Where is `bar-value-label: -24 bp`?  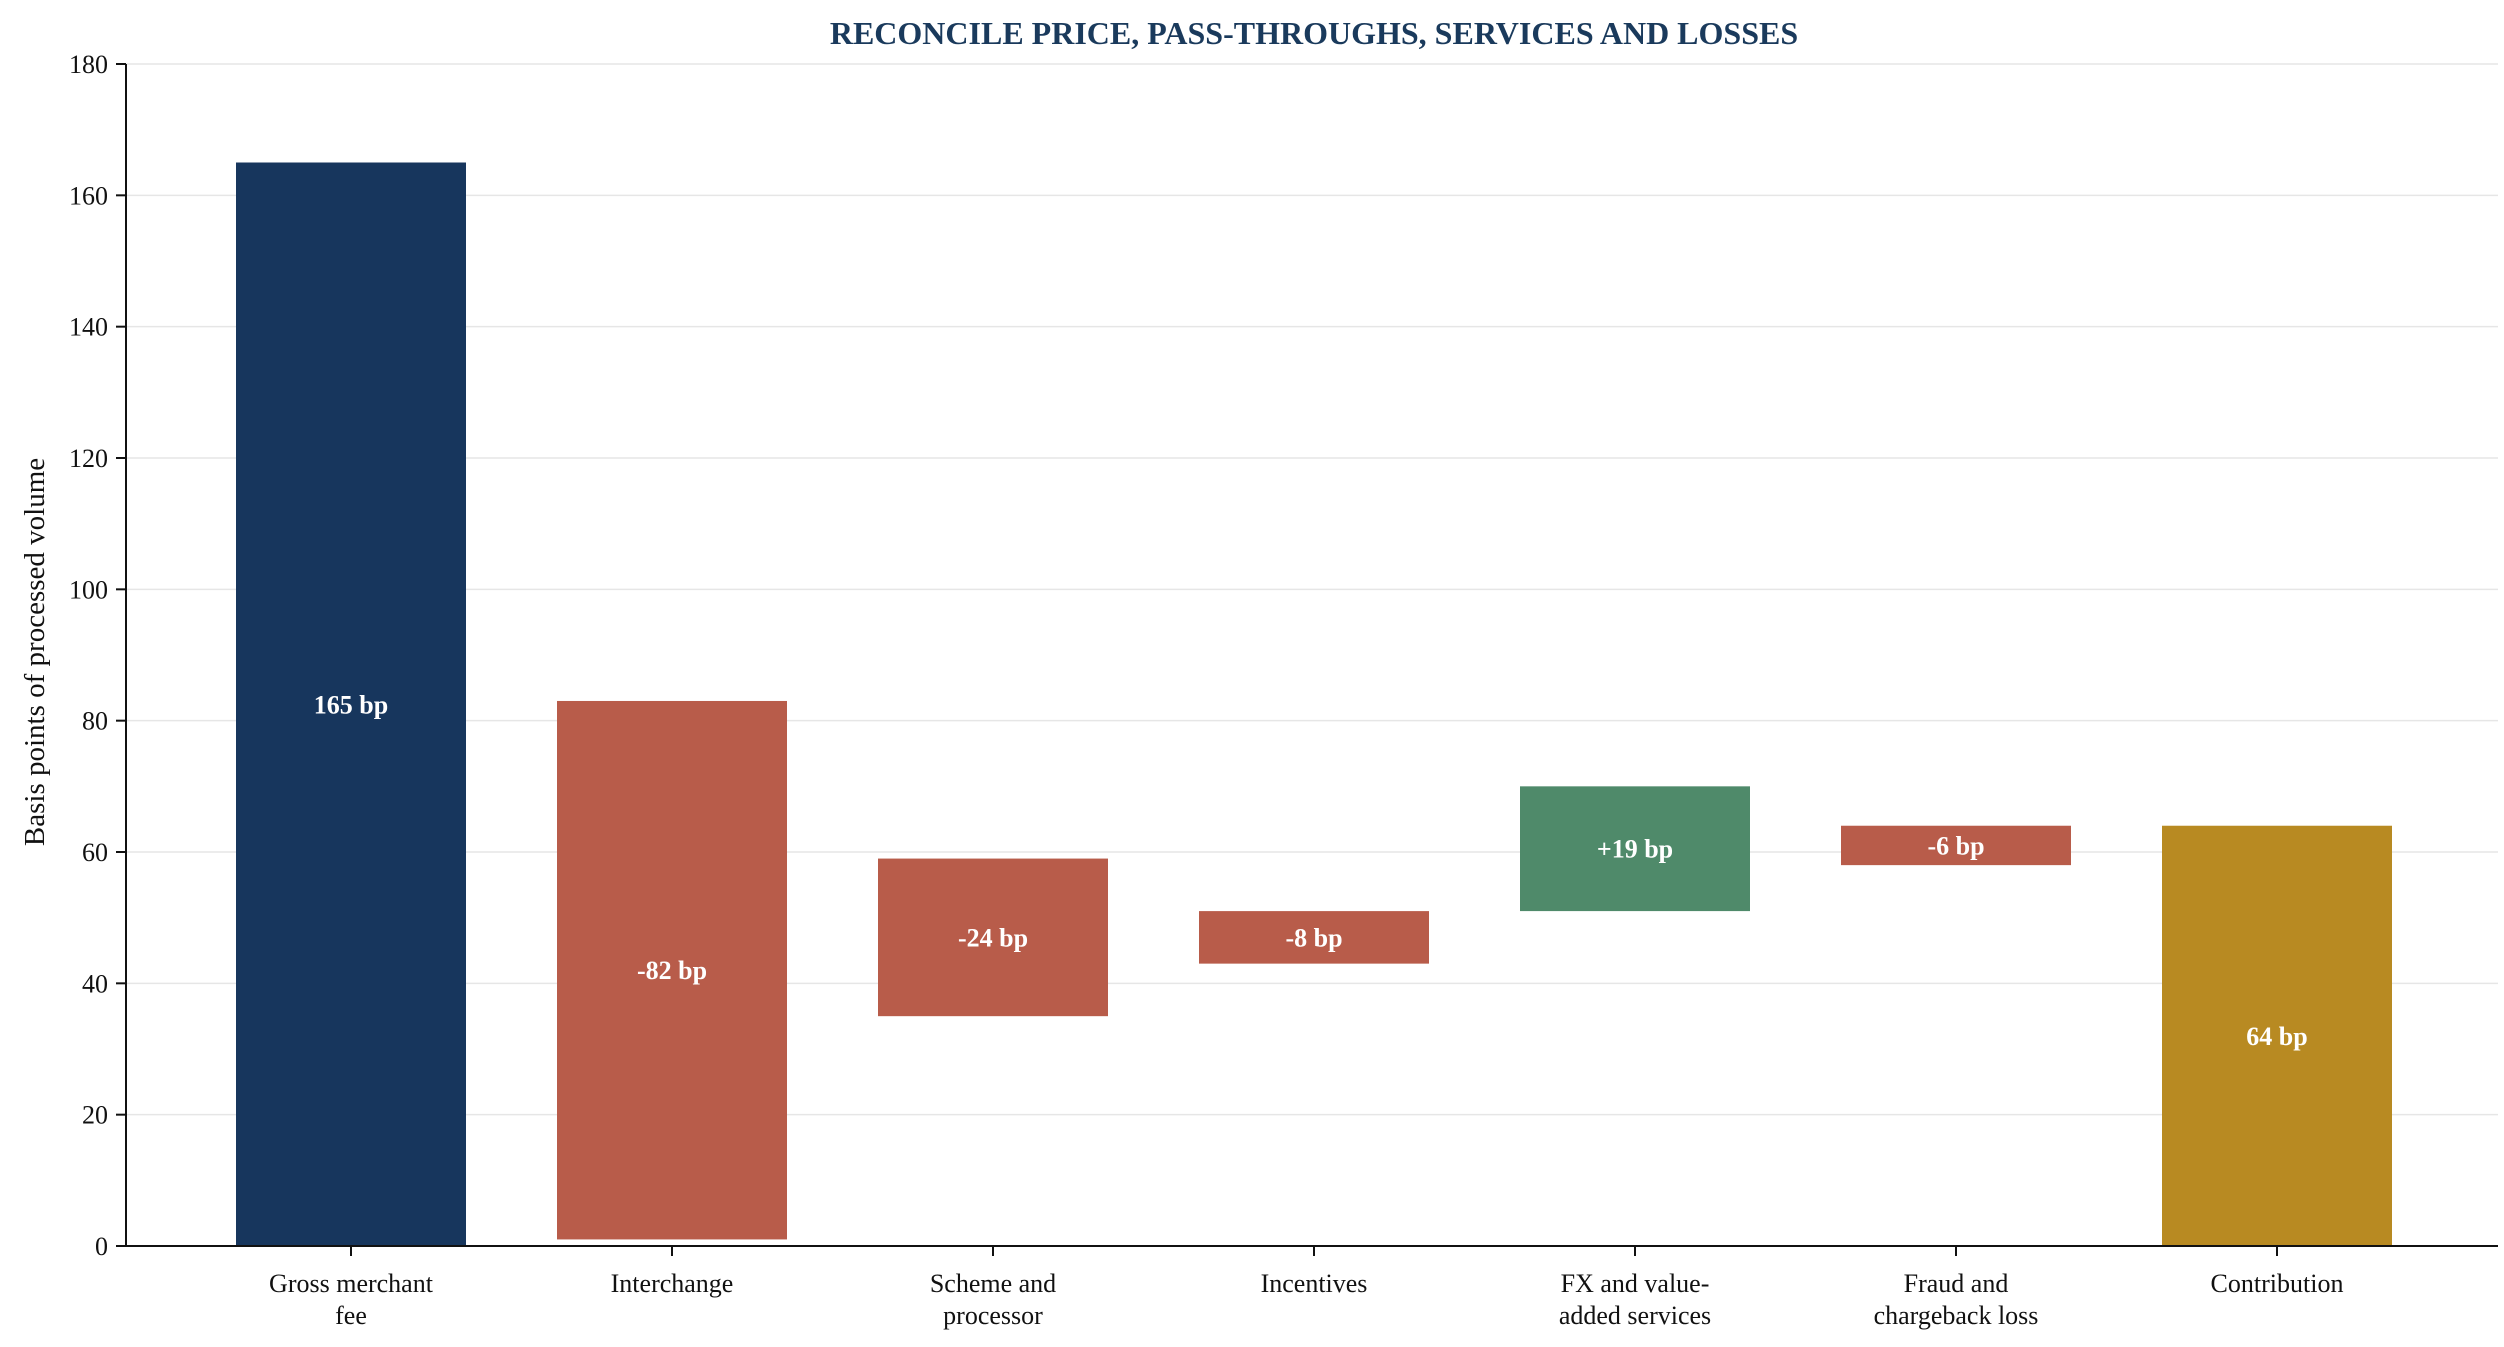
bar-value-label: -24 bp is located at coordinates (993, 937).